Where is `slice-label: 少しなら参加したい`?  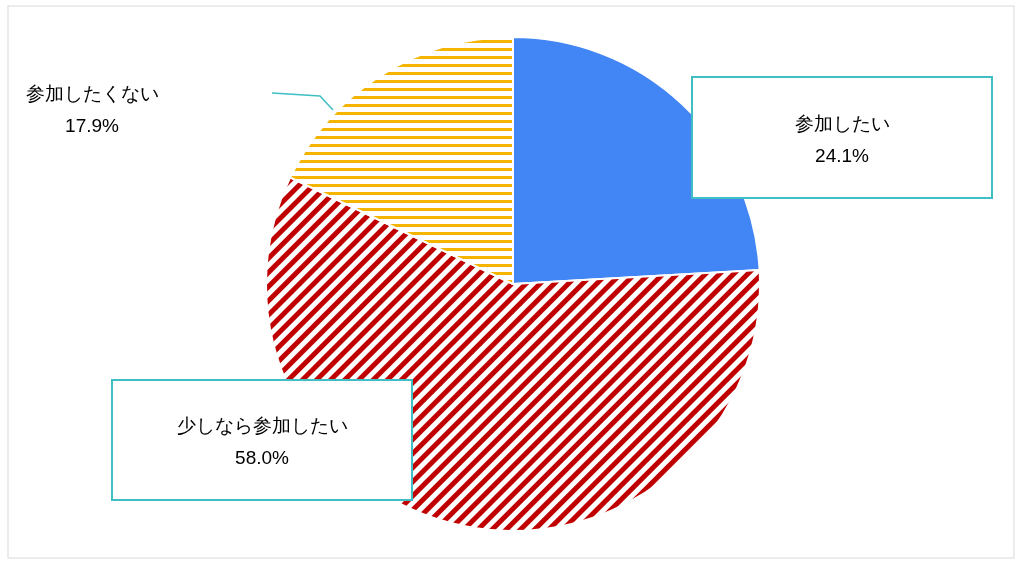 slice-label: 少しなら参加したい is located at coordinates (262, 425).